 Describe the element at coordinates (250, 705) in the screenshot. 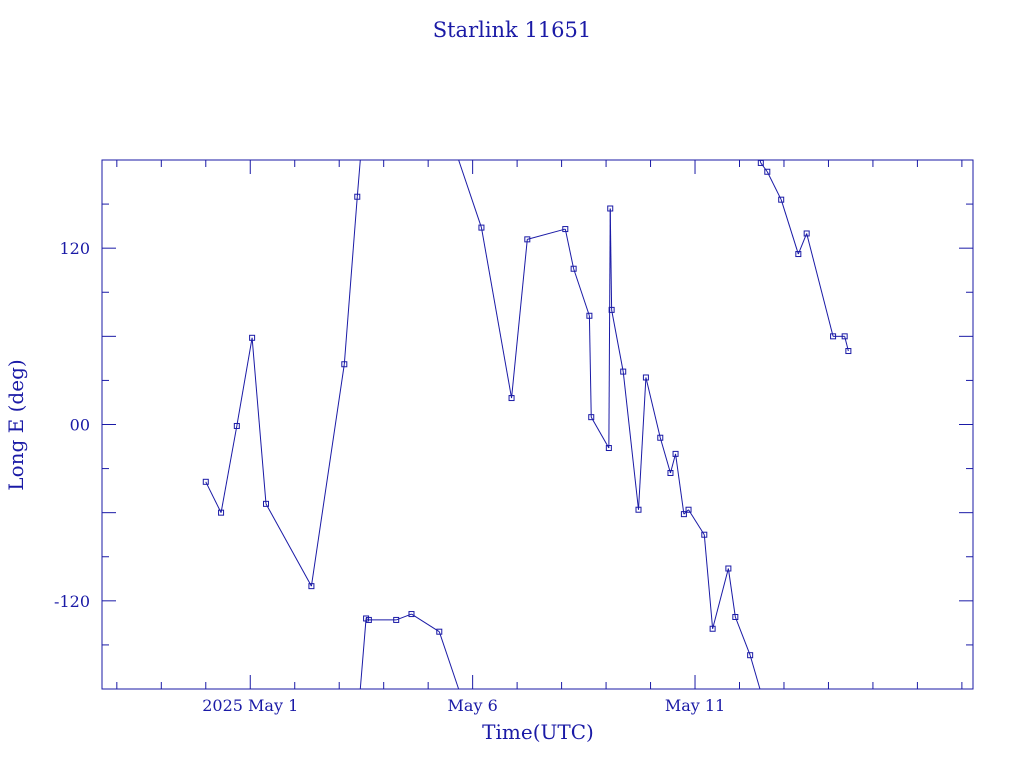

I see `x-tick-label: 2025 May 1` at that location.